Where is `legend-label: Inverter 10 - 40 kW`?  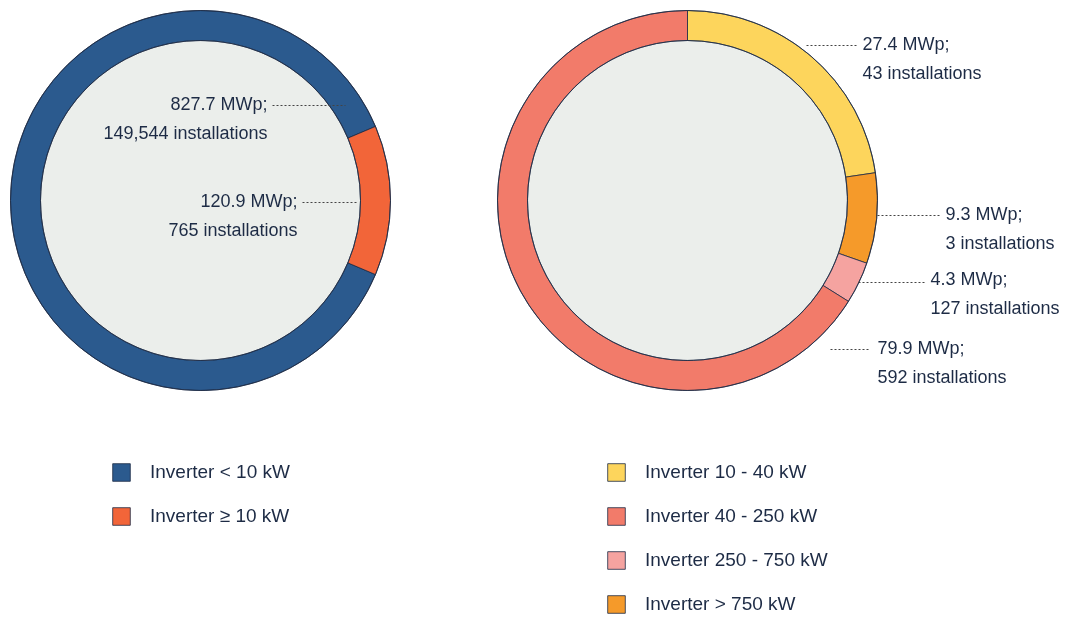
legend-label: Inverter 10 - 40 kW is located at coordinates (726, 472).